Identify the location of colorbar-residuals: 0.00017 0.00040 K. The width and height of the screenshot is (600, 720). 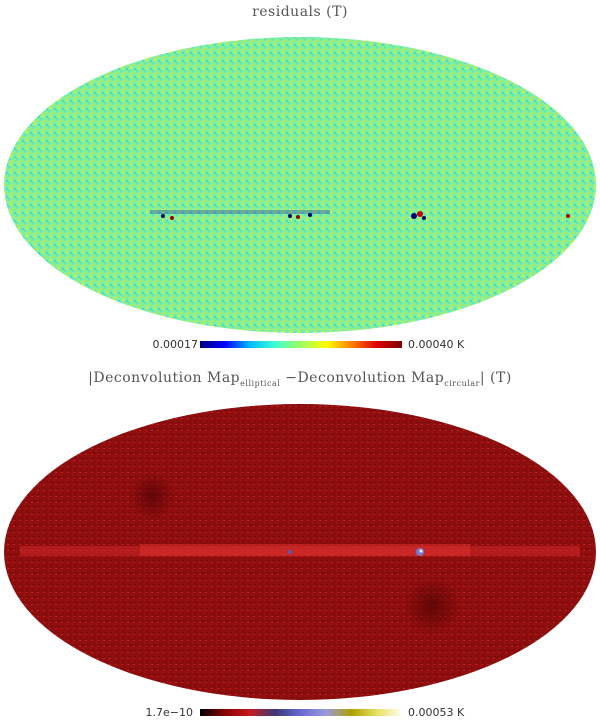
(300, 345).